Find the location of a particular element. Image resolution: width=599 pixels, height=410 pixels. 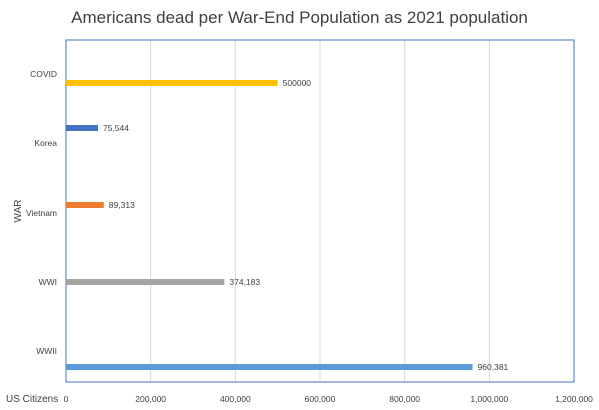

data-label: 75,544 is located at coordinates (116, 128).